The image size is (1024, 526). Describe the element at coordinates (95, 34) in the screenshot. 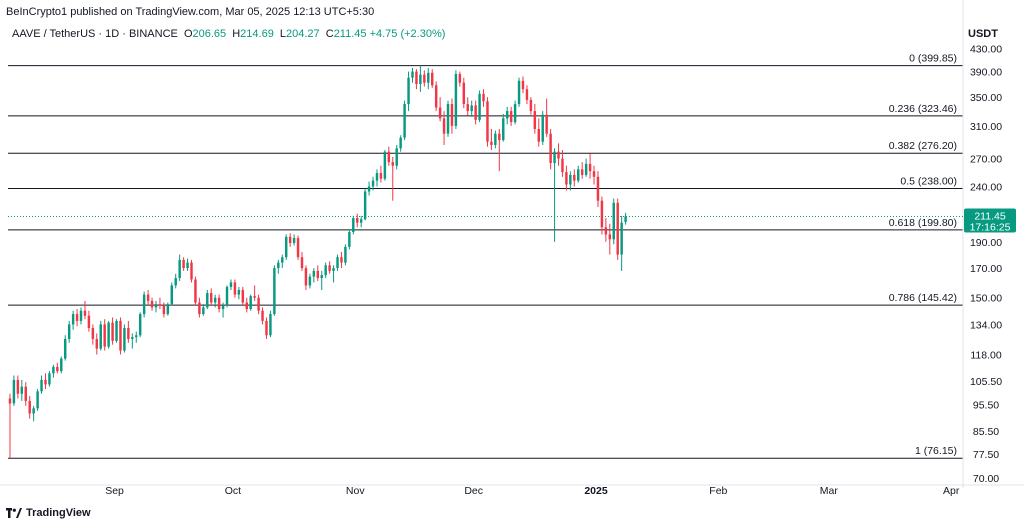

I see `symbol-title: AAVE / TetherUS · 1D · BINANCE` at that location.